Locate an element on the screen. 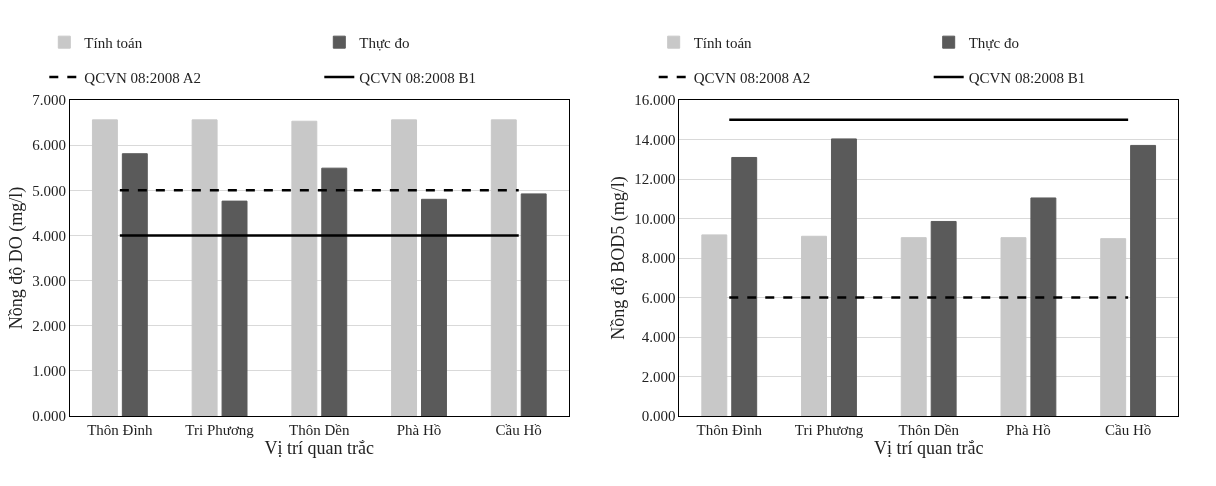  y-tick-label: 1.000 is located at coordinates (49, 371).